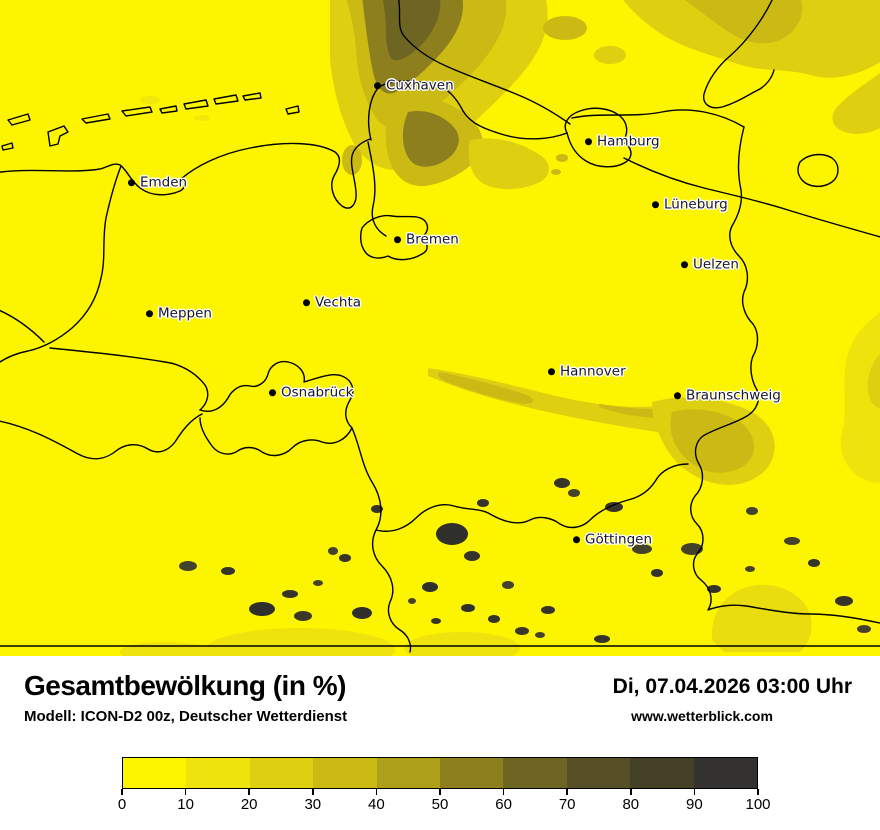  What do you see at coordinates (440, 804) in the screenshot?
I see `colorbar-ticklabel: 50` at bounding box center [440, 804].